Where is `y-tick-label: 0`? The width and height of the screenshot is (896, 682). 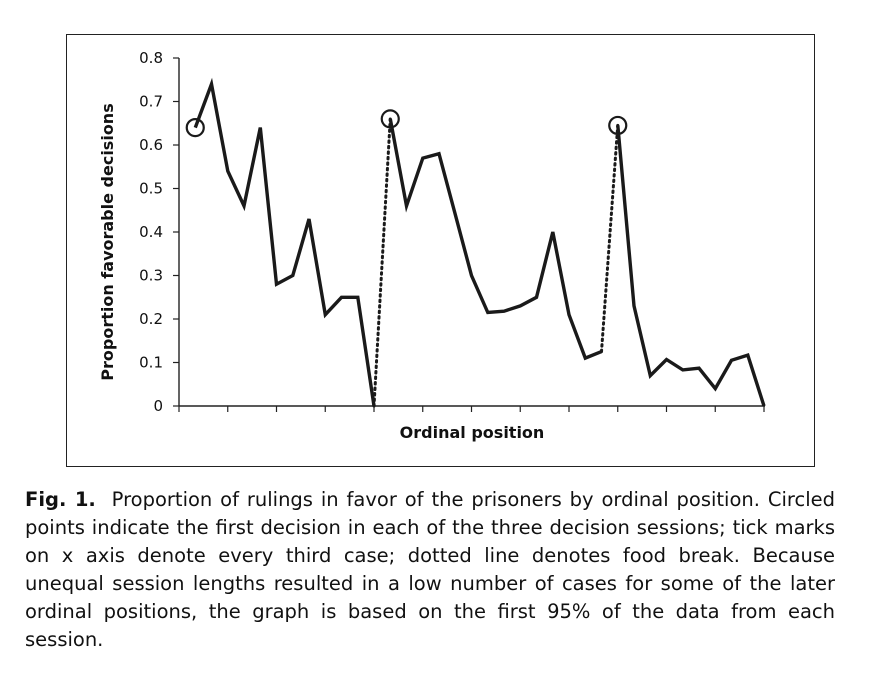 y-tick-label: 0 is located at coordinates (158, 406).